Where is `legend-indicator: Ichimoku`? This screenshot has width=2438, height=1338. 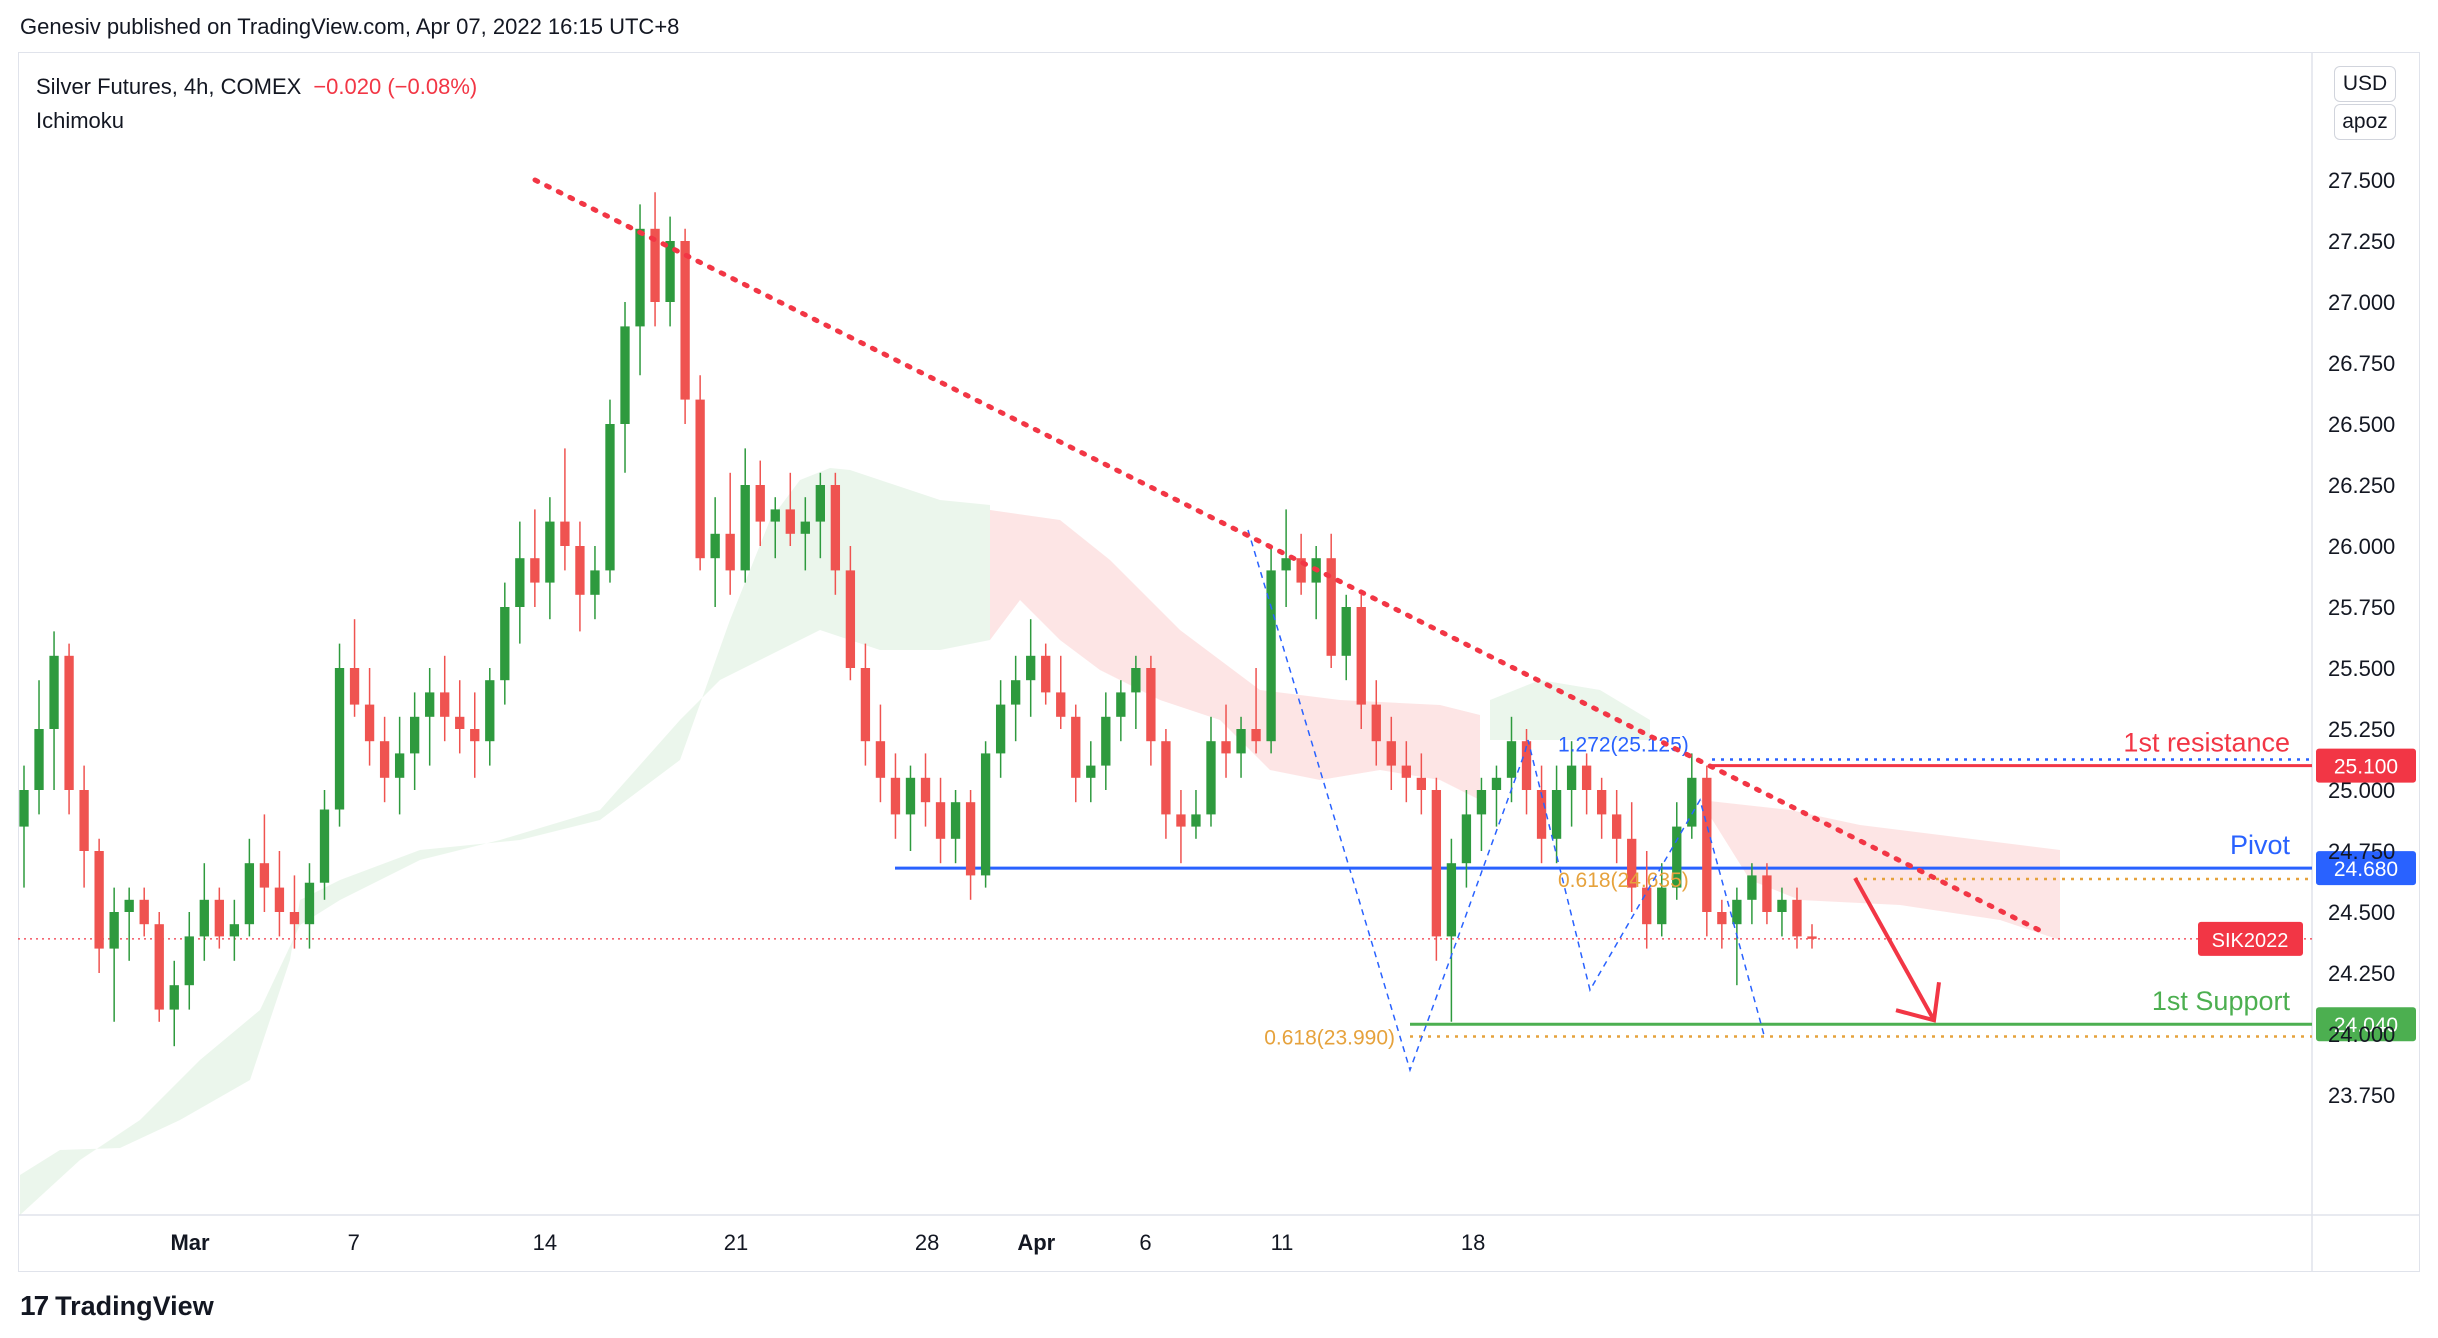
legend-indicator: Ichimoku is located at coordinates (80, 120).